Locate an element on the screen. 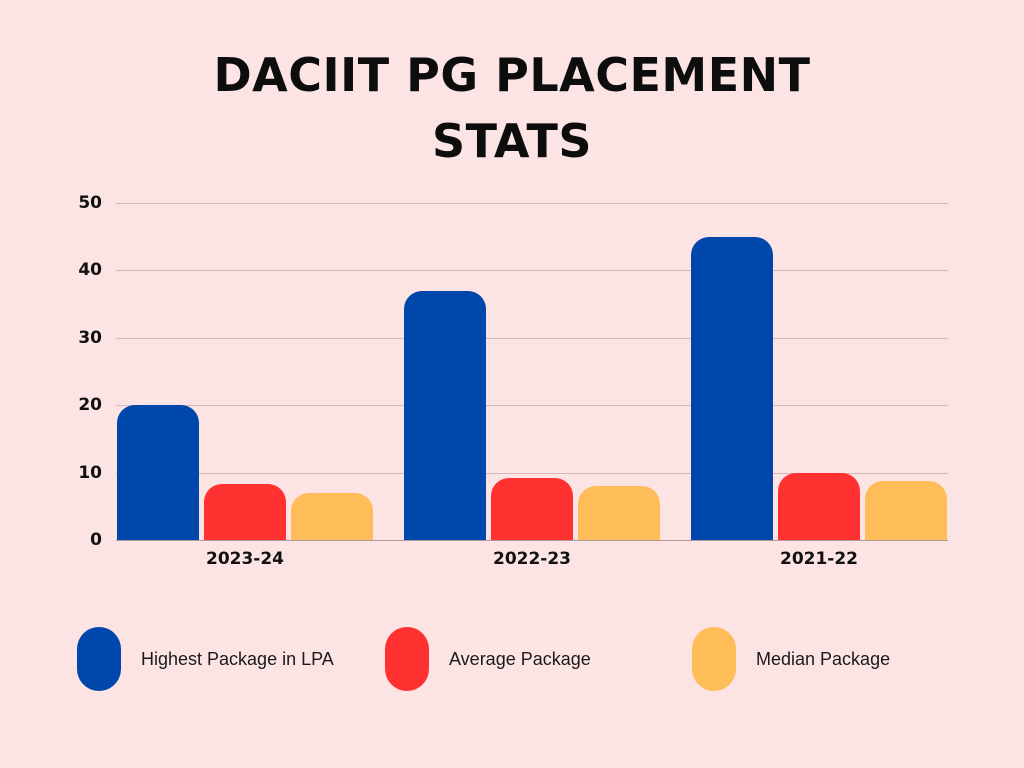  legend-label: Average Package is located at coordinates (520, 658).